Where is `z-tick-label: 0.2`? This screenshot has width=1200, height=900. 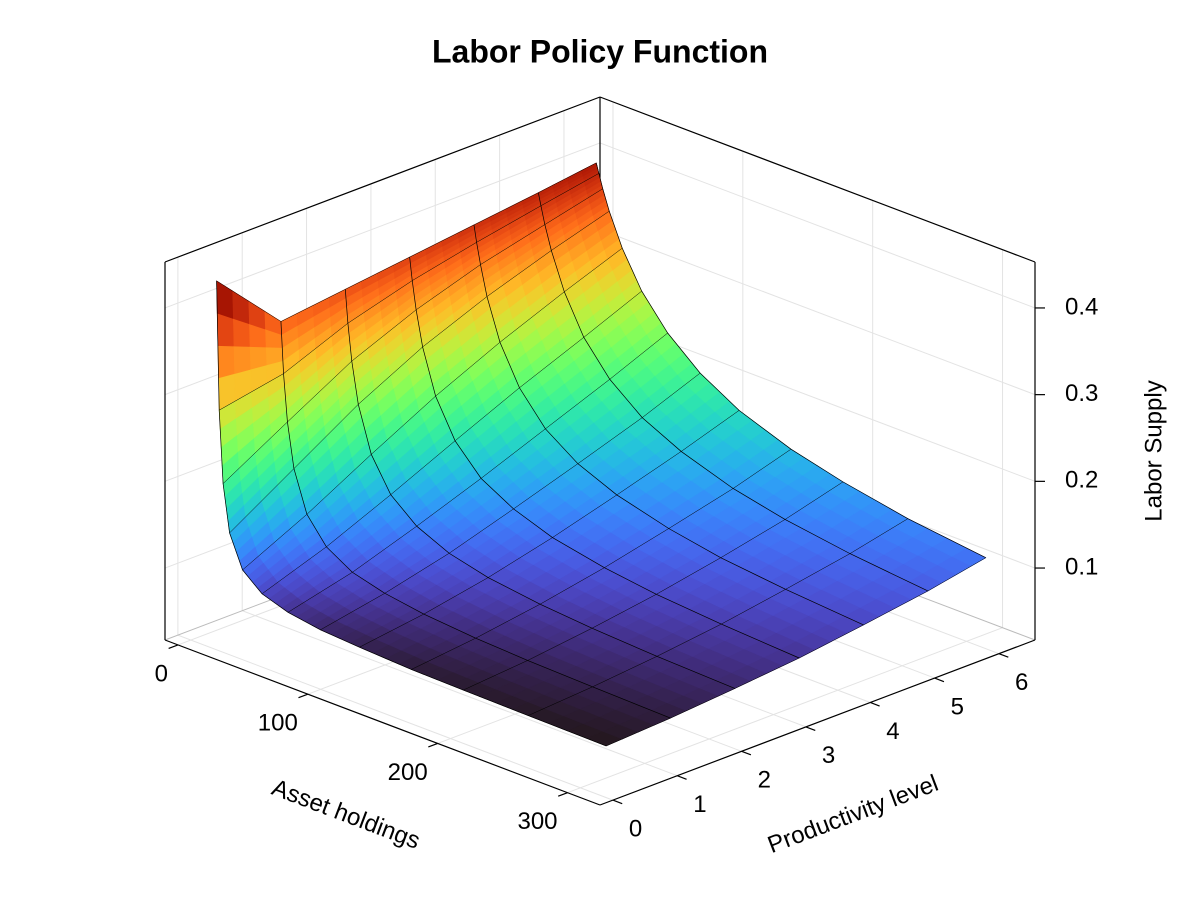
z-tick-label: 0.2 is located at coordinates (1081, 480).